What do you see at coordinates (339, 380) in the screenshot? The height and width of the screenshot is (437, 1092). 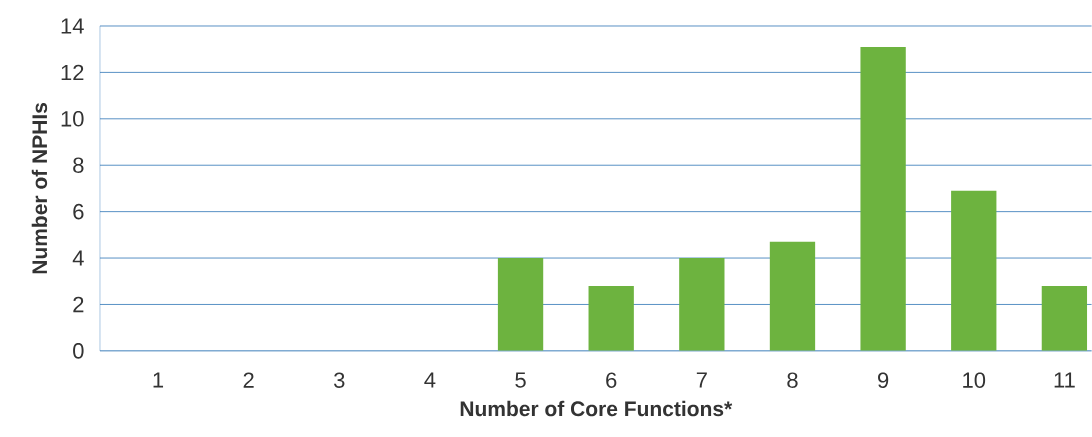 I see `x-tick-label: 3` at bounding box center [339, 380].